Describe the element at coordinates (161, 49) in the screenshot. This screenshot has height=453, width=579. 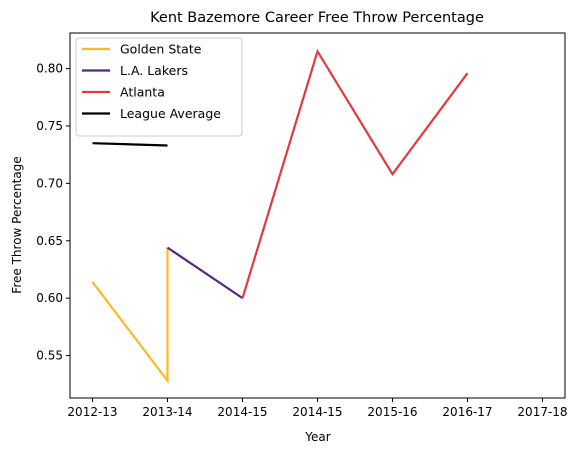
I see `legend-label: Golden State` at that location.